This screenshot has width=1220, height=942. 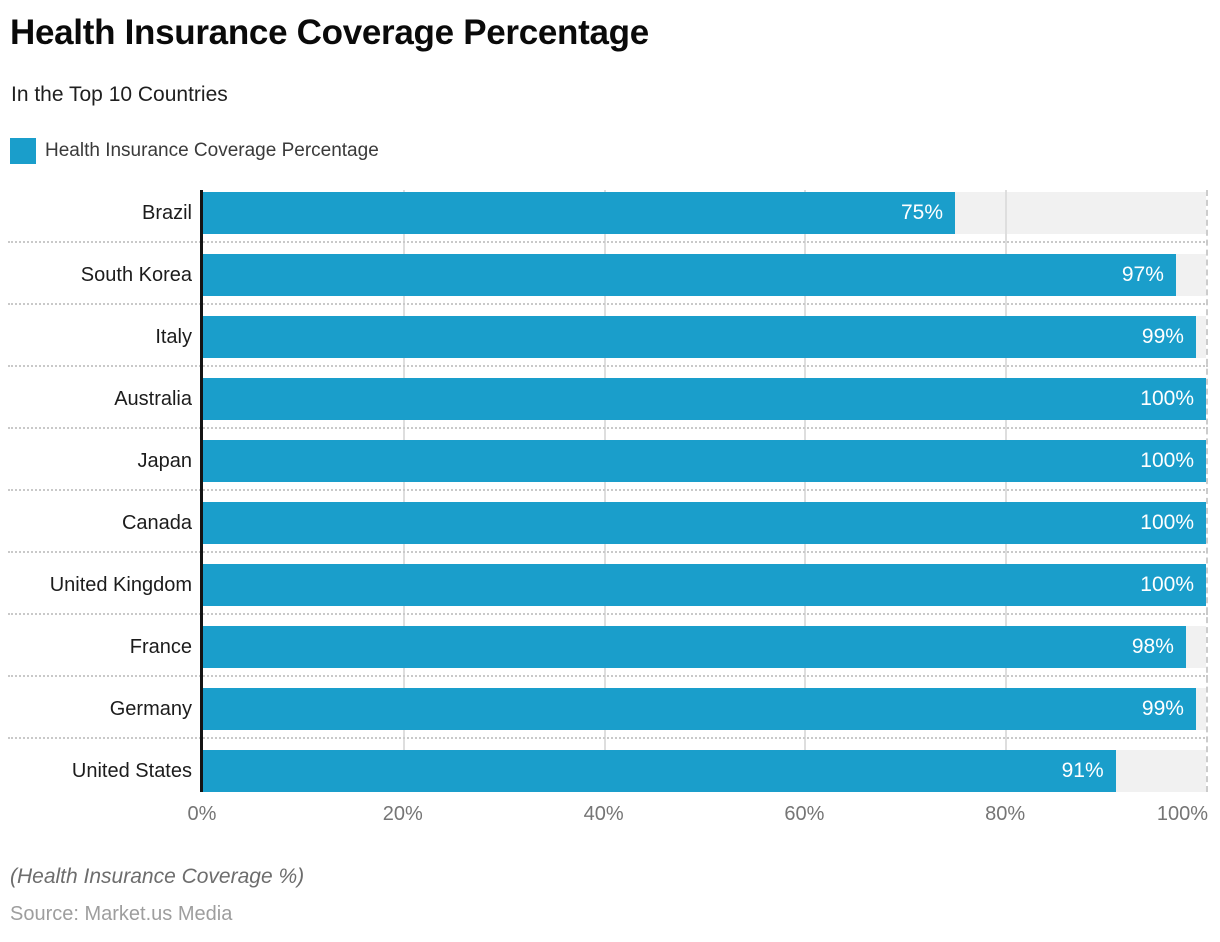 I want to click on bar-row: Italy 99%, so click(x=604, y=345).